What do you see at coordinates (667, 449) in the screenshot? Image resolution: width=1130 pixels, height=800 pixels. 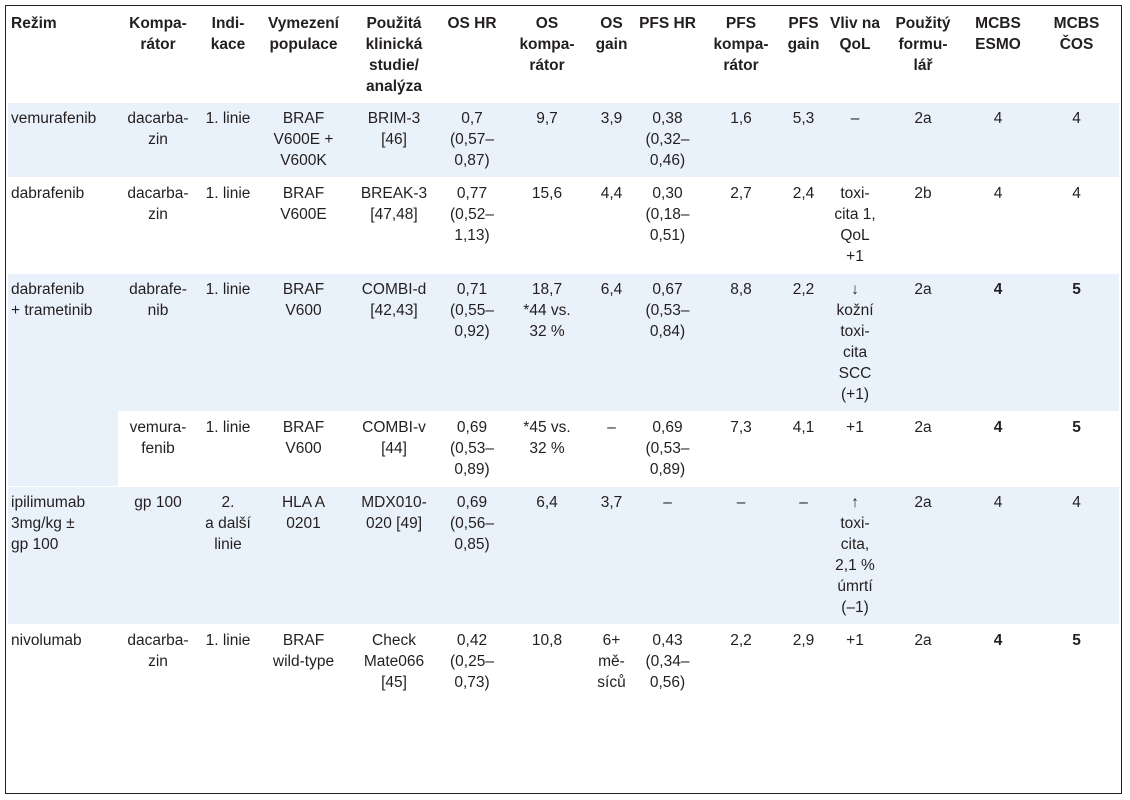 I see `cell-pfs-hr: 0,69 (0,53– 0,89)` at bounding box center [667, 449].